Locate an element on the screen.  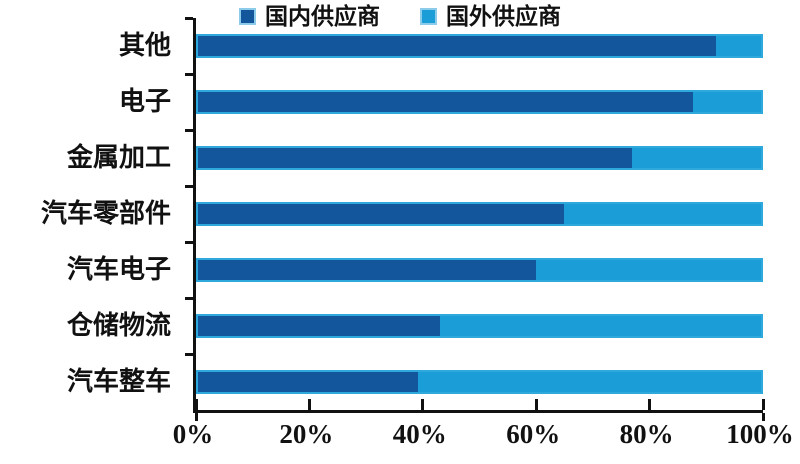
category-label: 汽车电子 is located at coordinates (118, 269).